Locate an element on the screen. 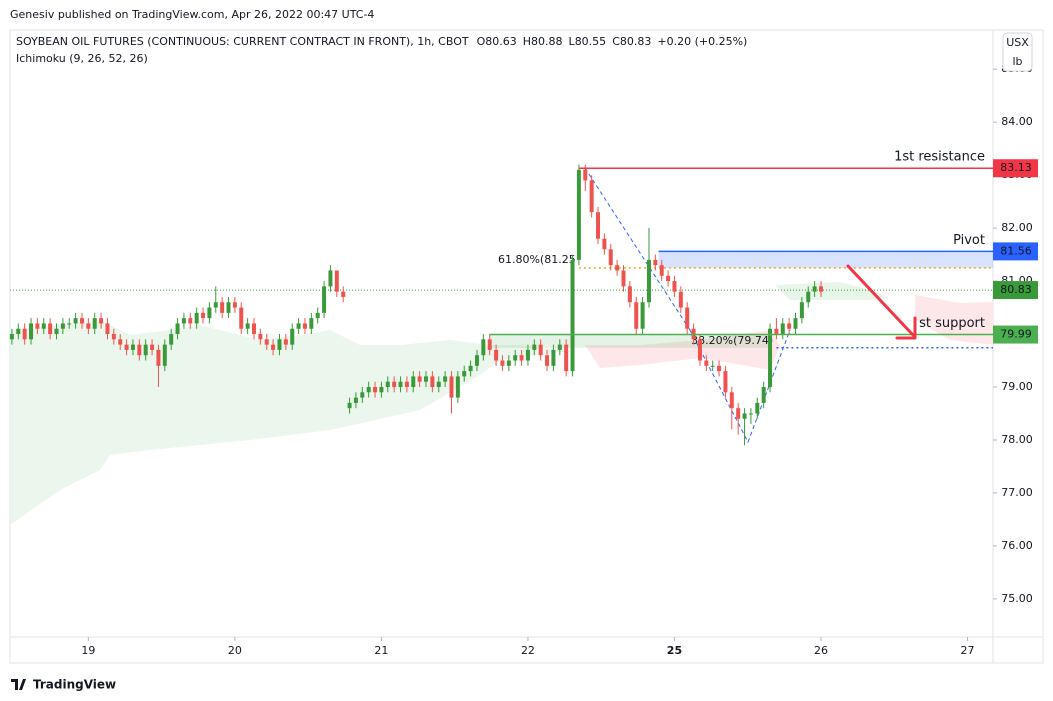  x-tick-label: 21 is located at coordinates (381, 650).